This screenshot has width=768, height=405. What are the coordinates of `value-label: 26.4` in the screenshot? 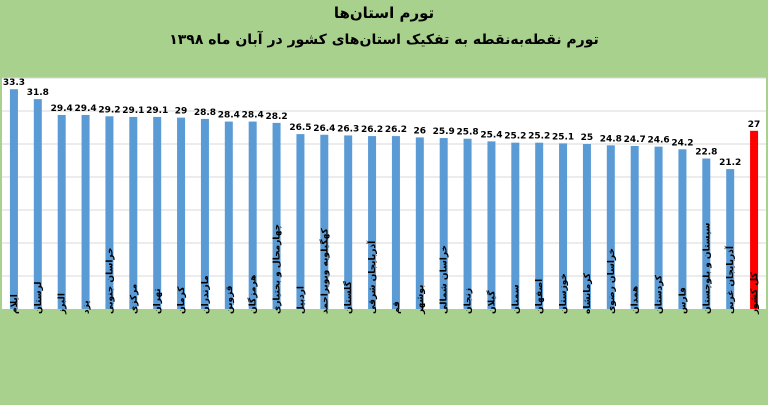 It's located at (324, 129).